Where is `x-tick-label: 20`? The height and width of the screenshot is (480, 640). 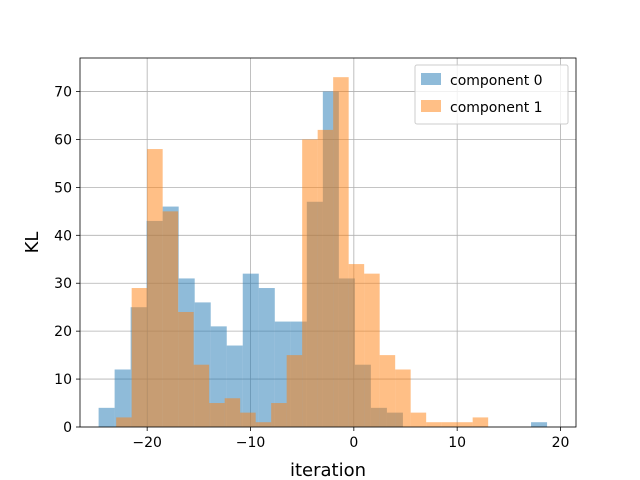
x-tick-label: 20 is located at coordinates (561, 443).